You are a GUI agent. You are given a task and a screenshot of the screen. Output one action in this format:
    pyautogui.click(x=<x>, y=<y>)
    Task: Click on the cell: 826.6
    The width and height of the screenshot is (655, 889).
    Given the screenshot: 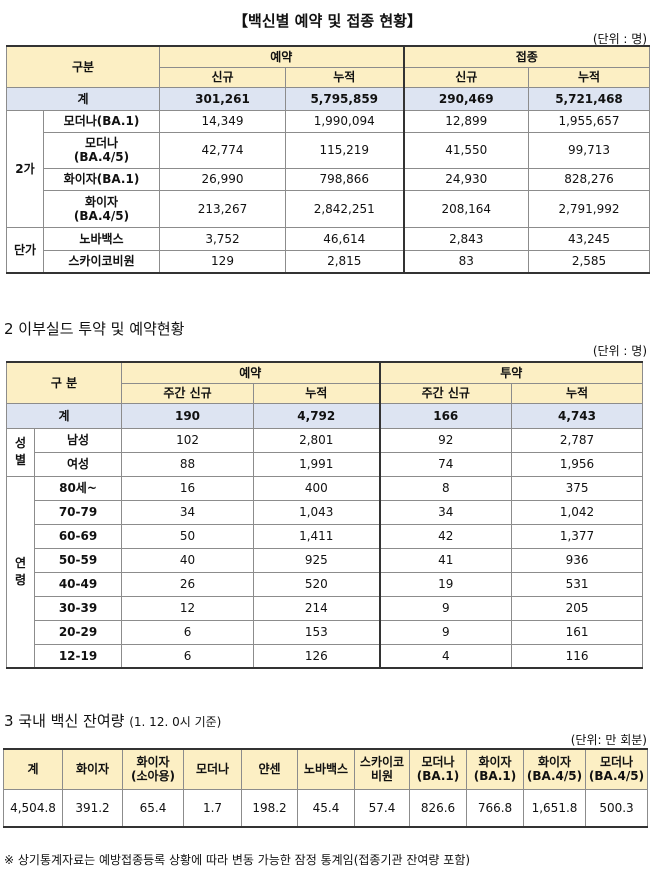 What is the action you would take?
    pyautogui.click(x=438, y=808)
    